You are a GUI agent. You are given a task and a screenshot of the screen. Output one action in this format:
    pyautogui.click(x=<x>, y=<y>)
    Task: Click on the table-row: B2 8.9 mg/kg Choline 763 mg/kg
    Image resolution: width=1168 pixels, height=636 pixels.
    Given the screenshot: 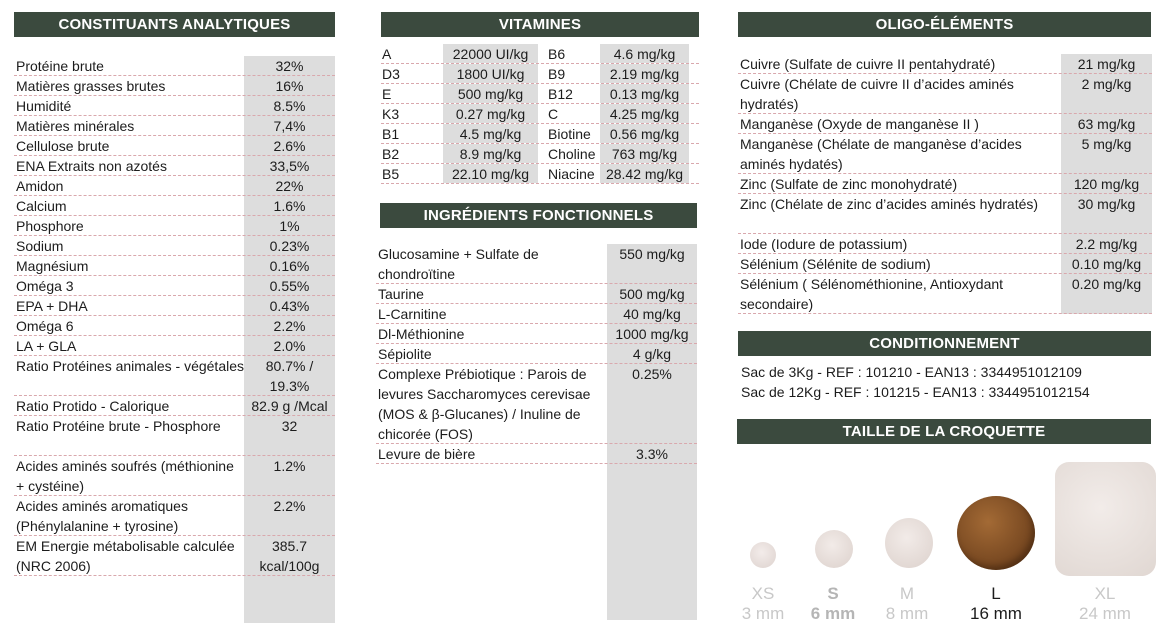 What is the action you would take?
    pyautogui.click(x=540, y=154)
    